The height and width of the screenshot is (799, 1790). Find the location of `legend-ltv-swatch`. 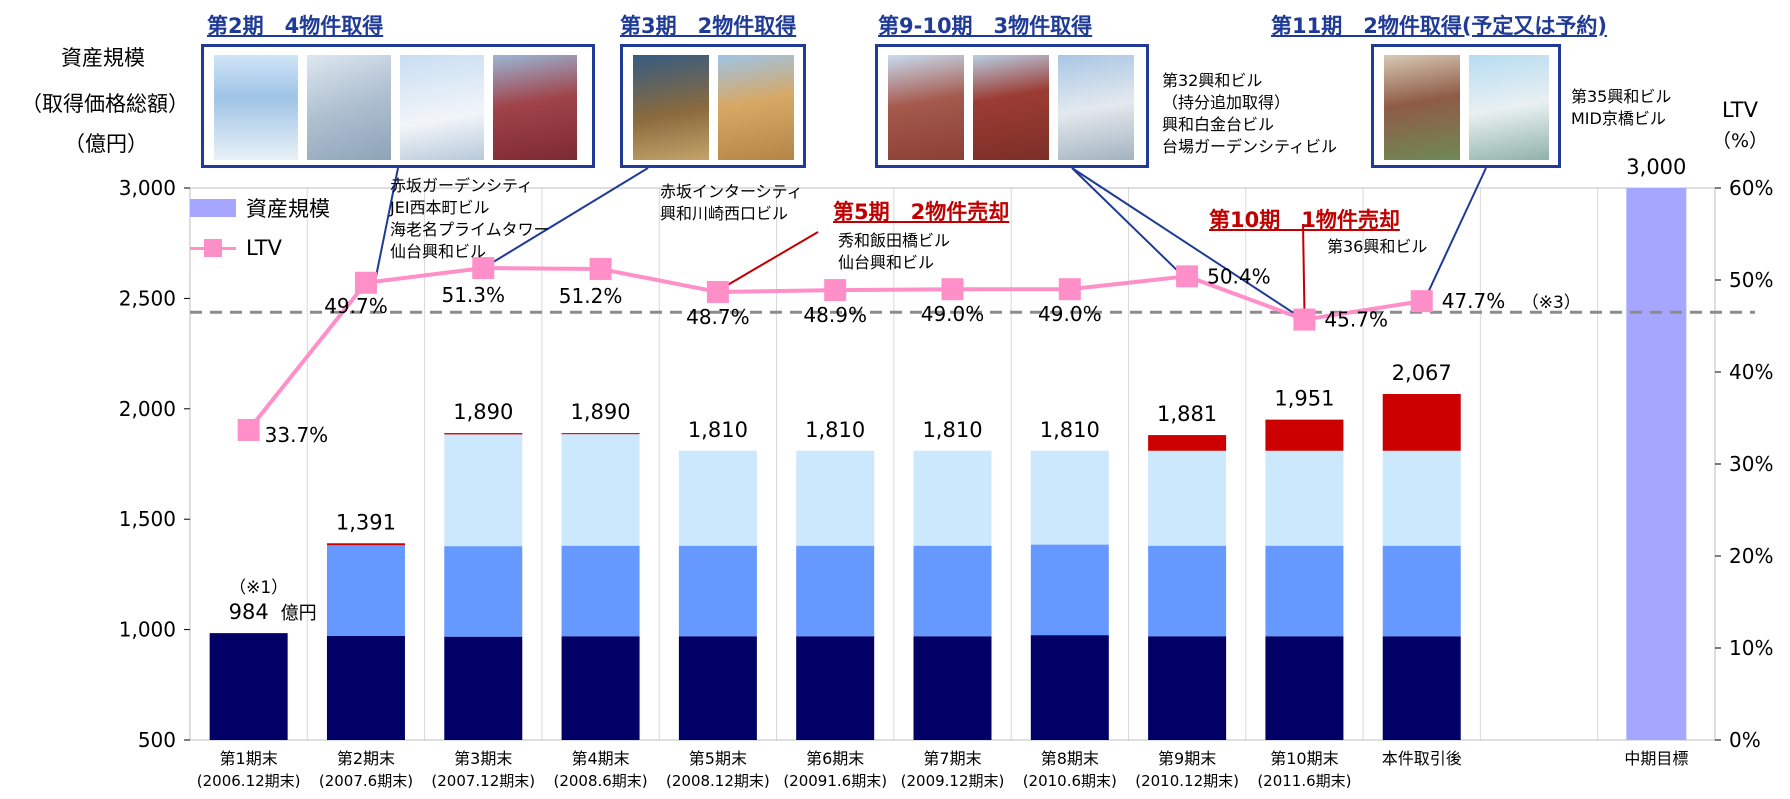

legend-ltv-swatch is located at coordinates (213, 248).